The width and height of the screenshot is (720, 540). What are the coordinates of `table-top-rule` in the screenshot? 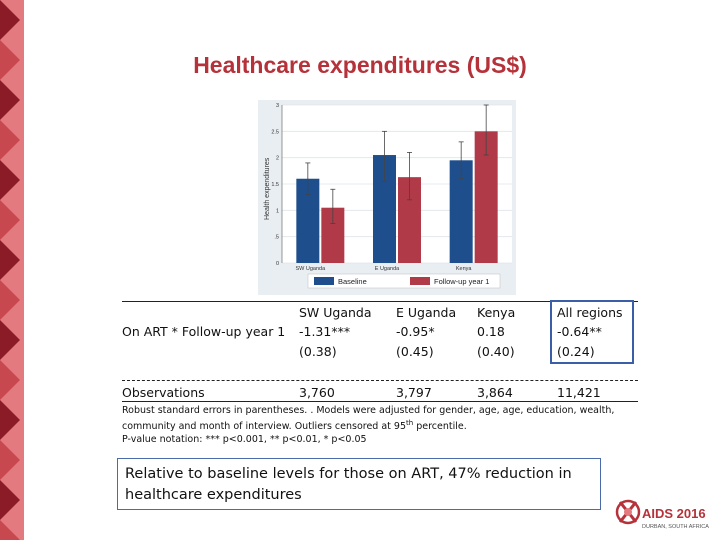 It's located at (380, 301).